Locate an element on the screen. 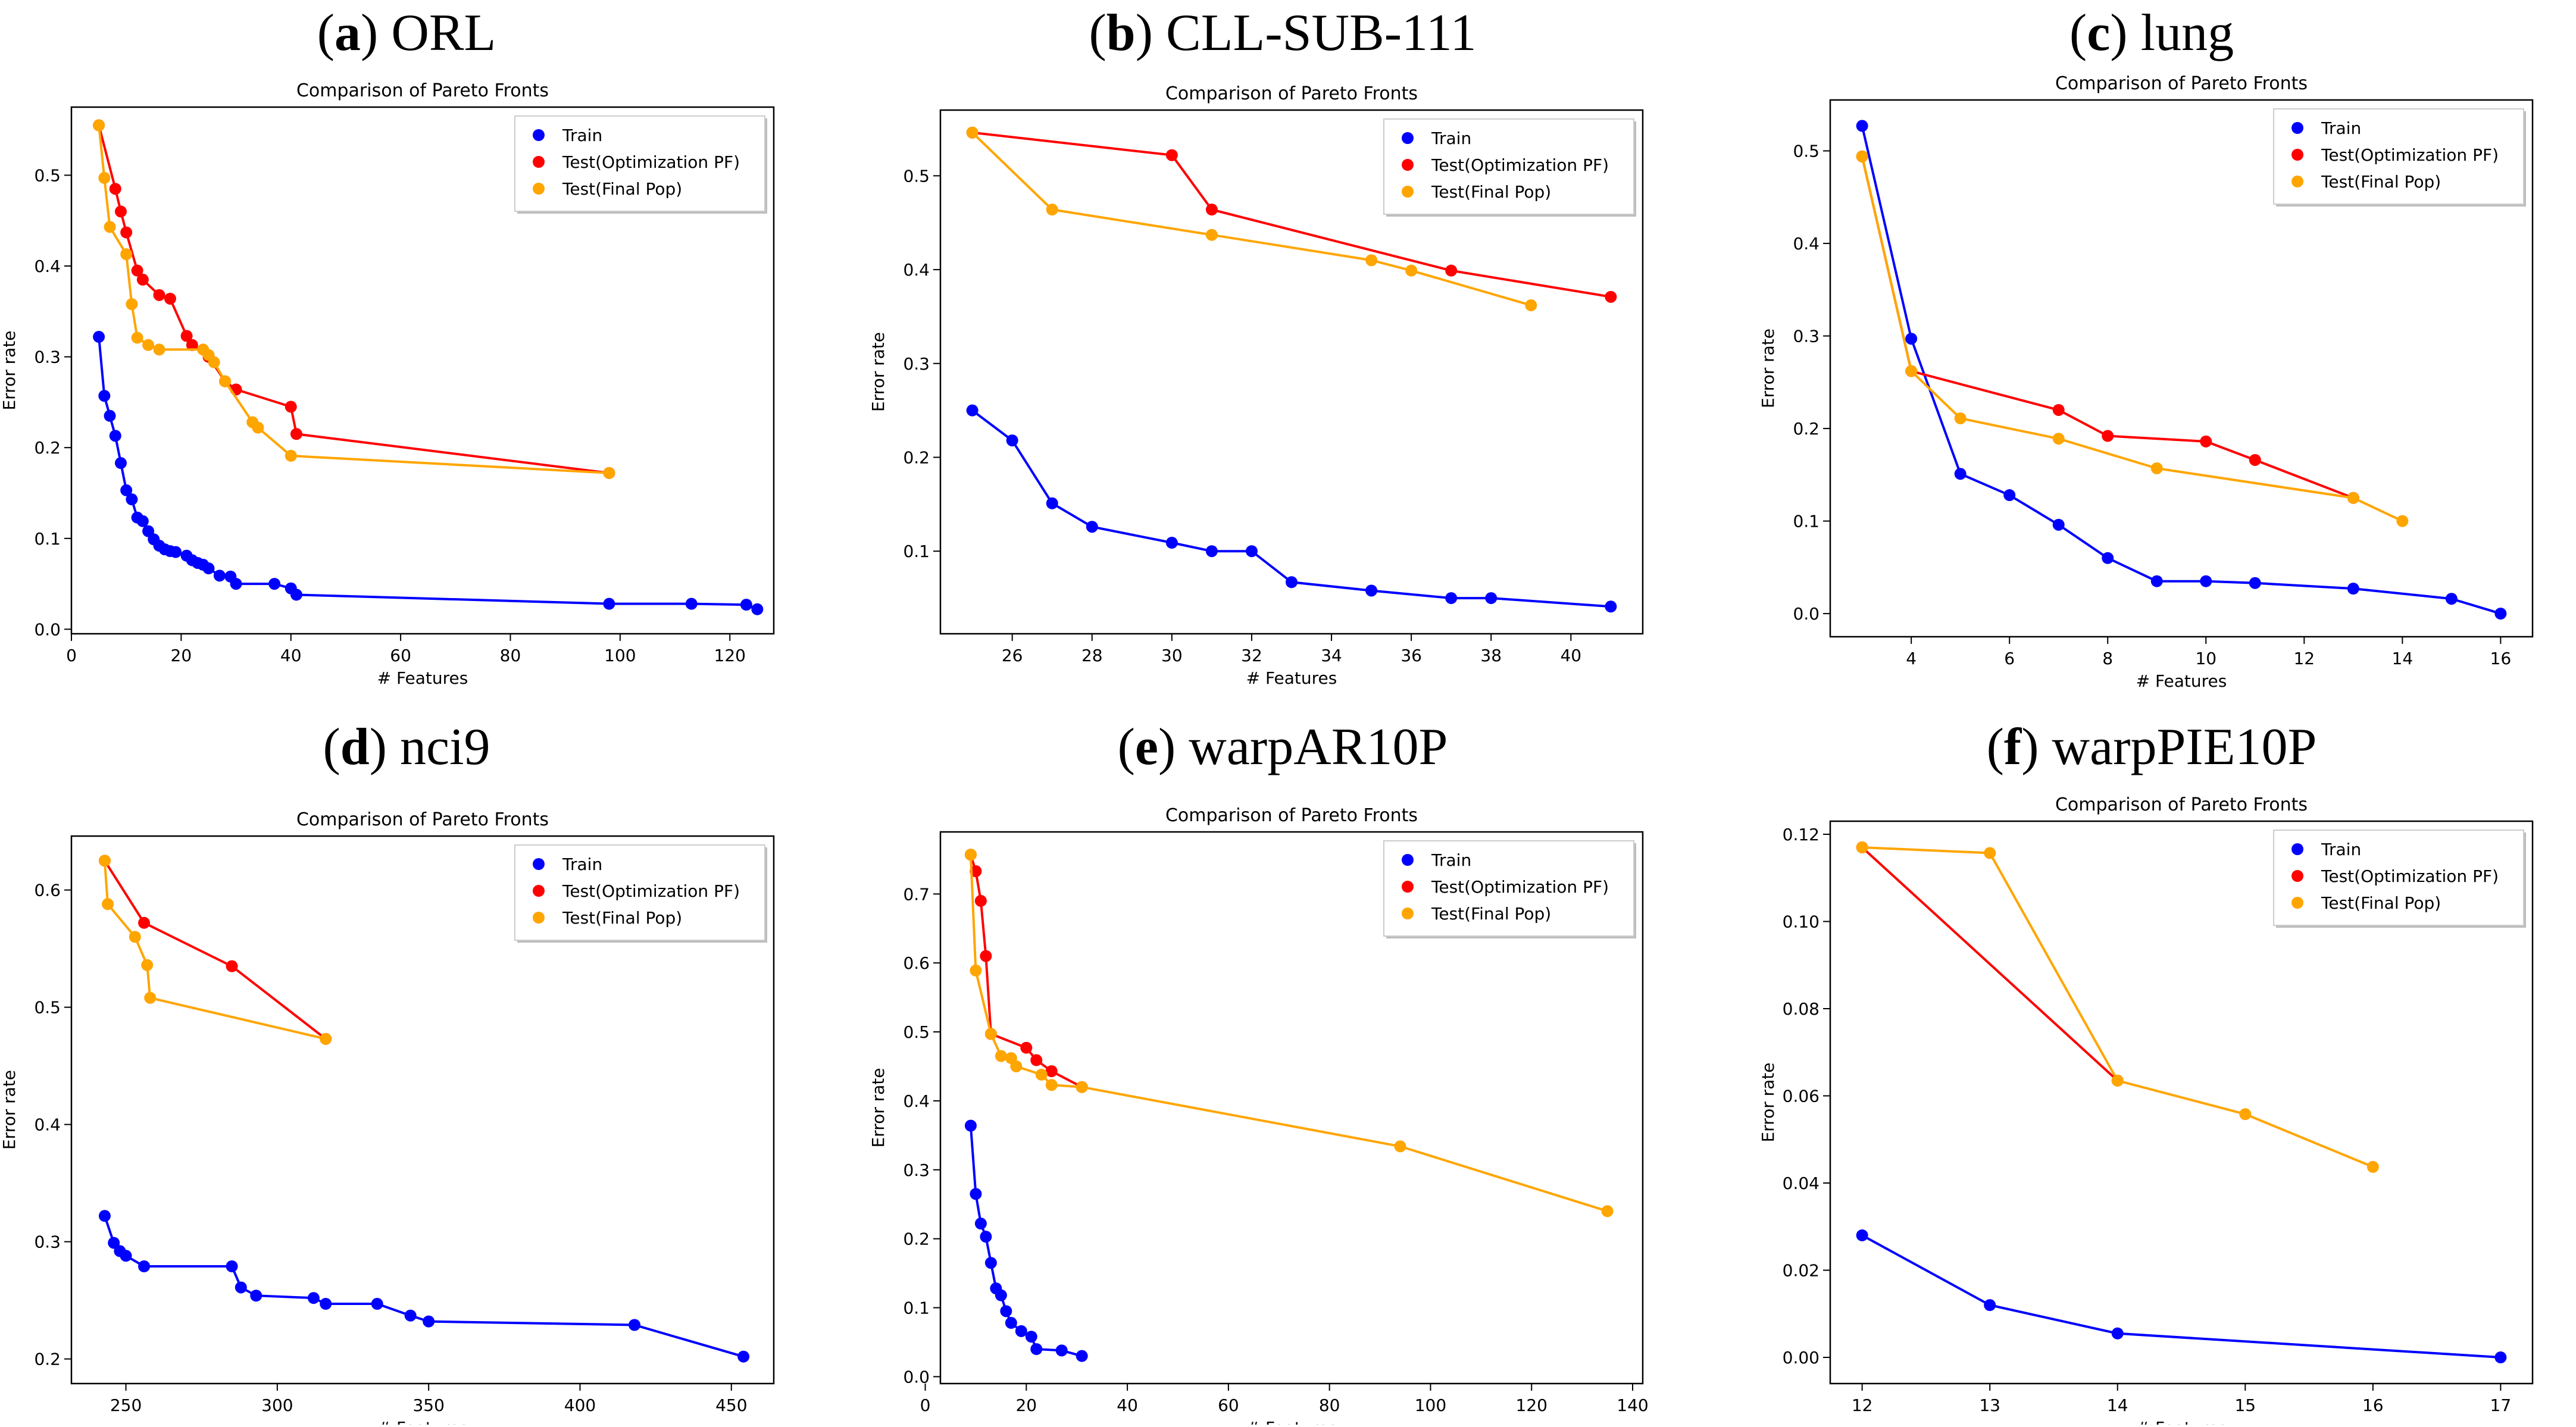  x-axis-label: # Features is located at coordinates (422, 1421).